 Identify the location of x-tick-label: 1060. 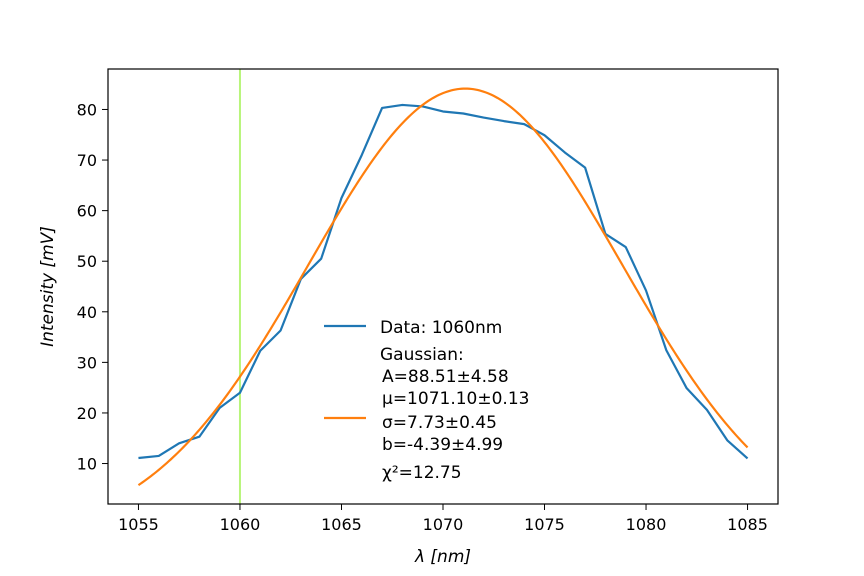
(240, 524).